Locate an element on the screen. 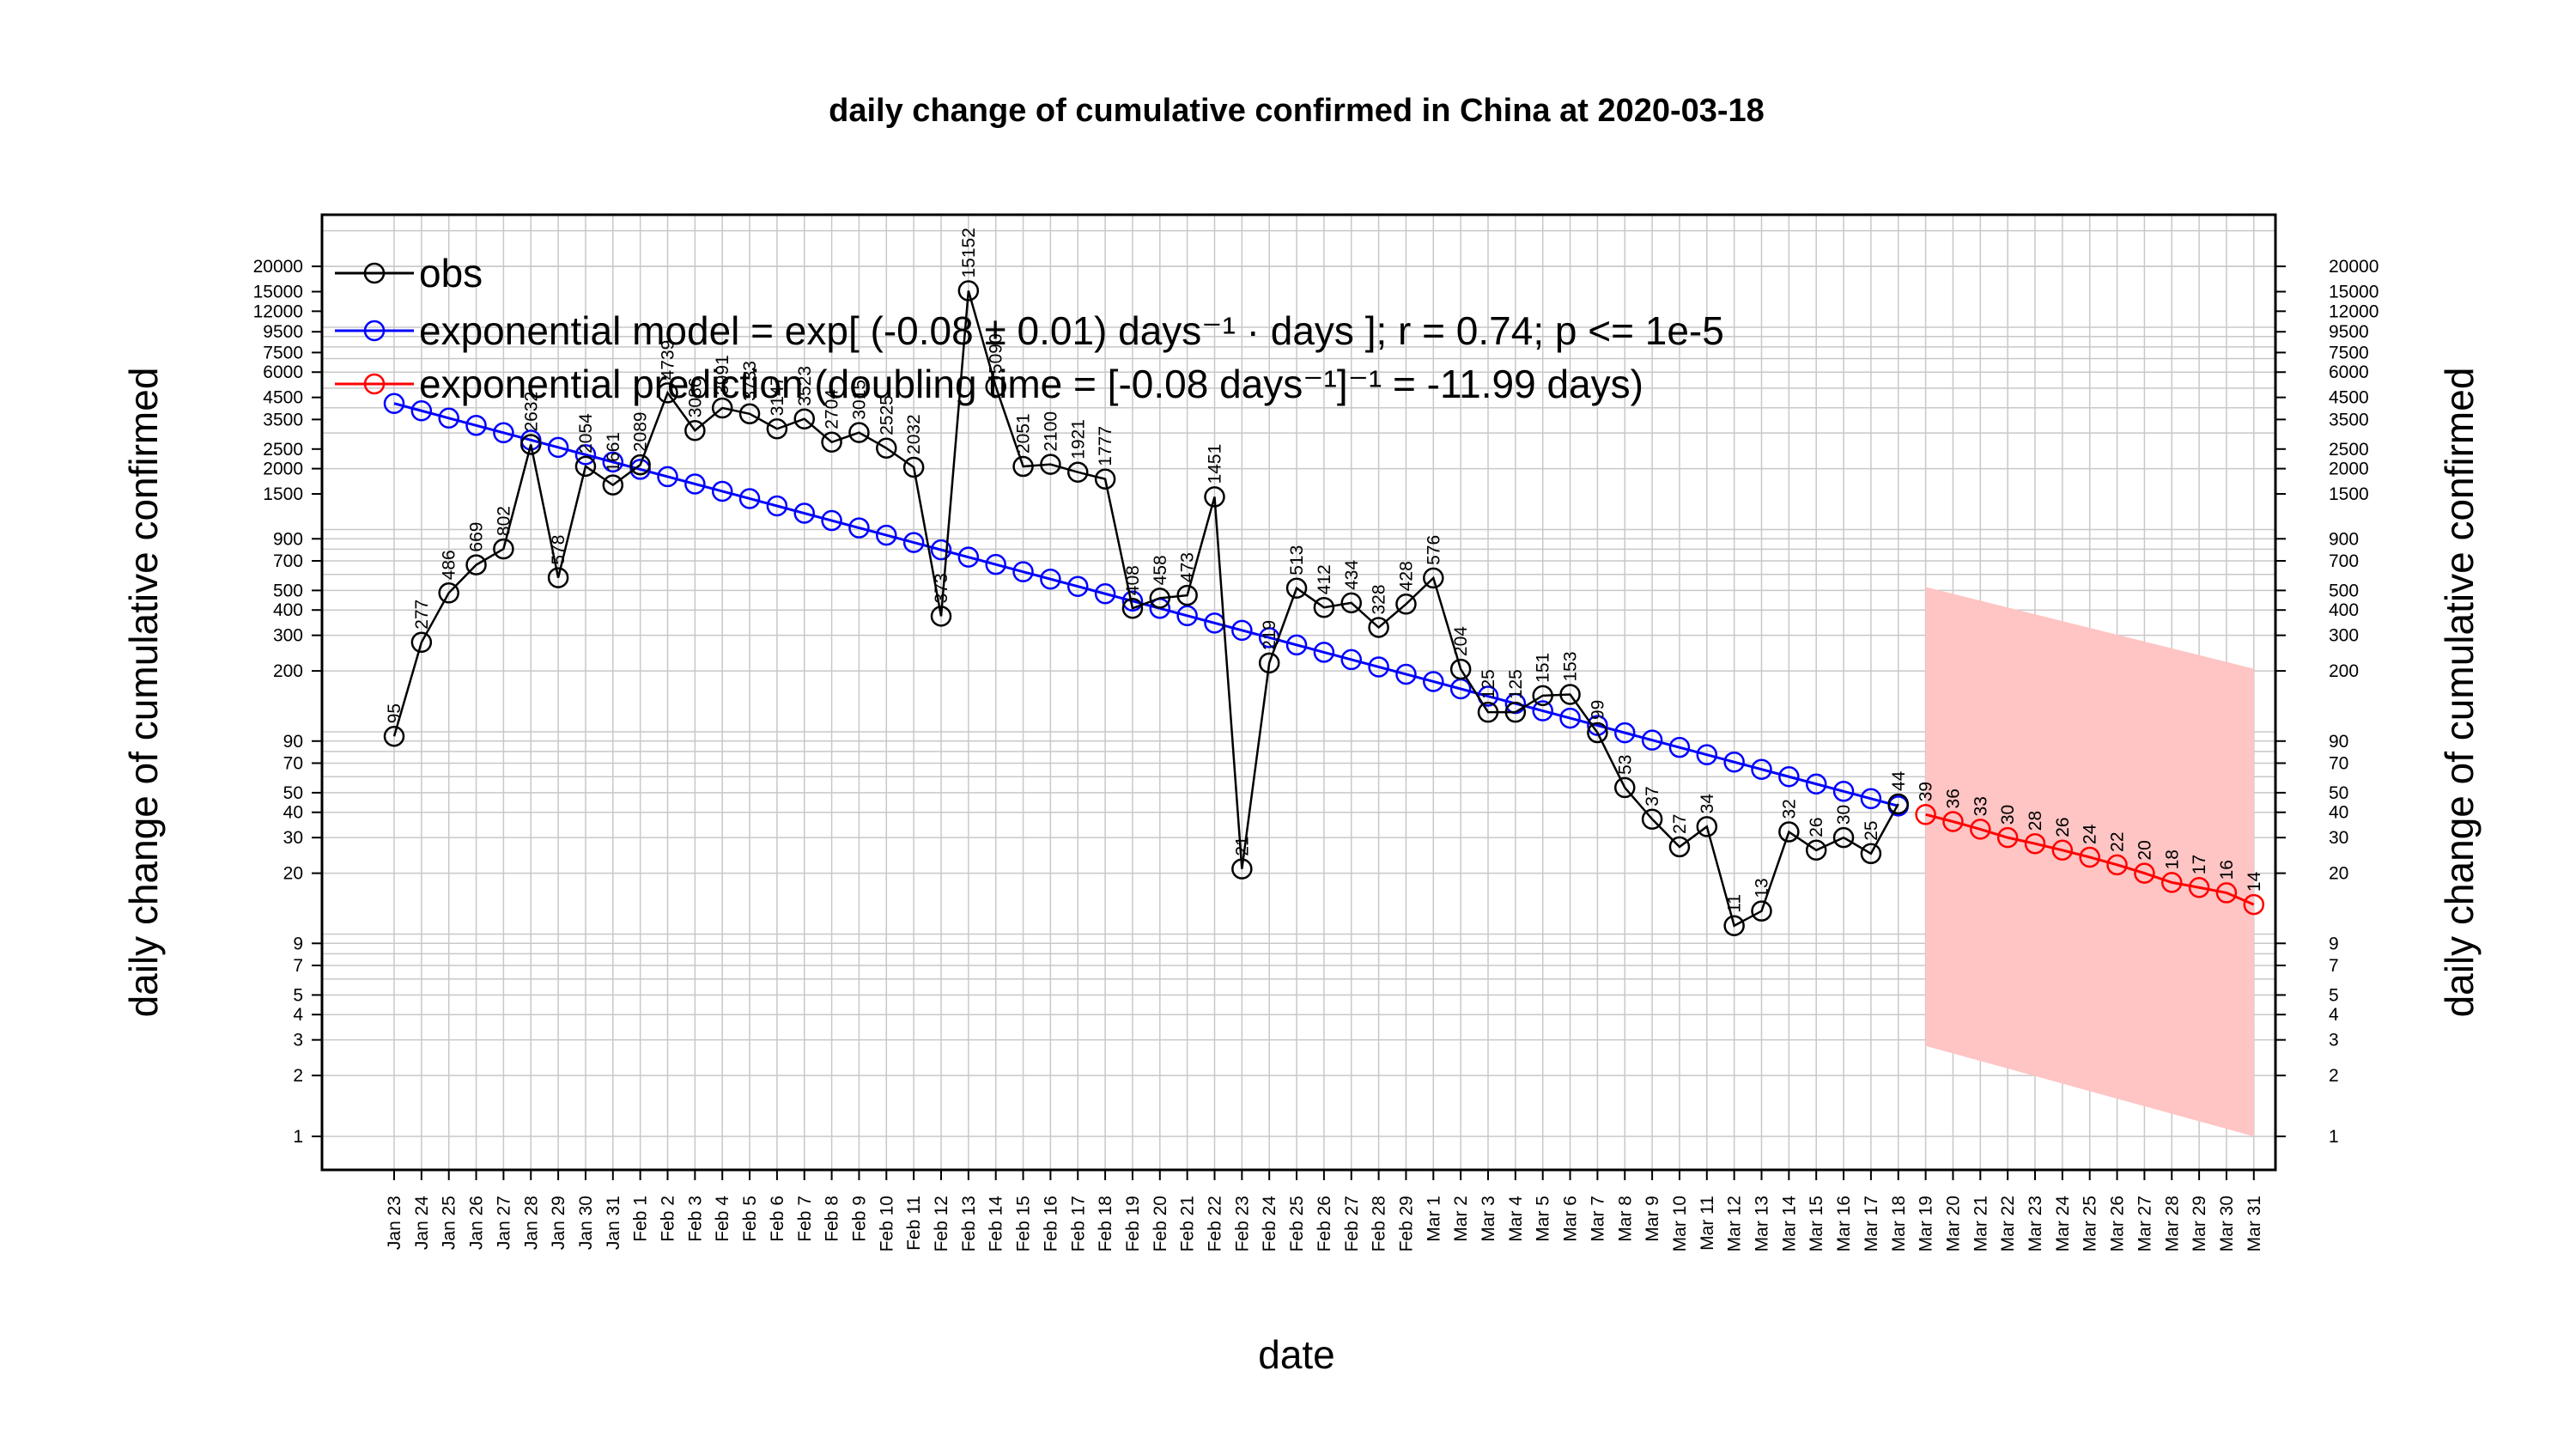 The image size is (2576, 1431). obs-data-label: 277 is located at coordinates (422, 615).